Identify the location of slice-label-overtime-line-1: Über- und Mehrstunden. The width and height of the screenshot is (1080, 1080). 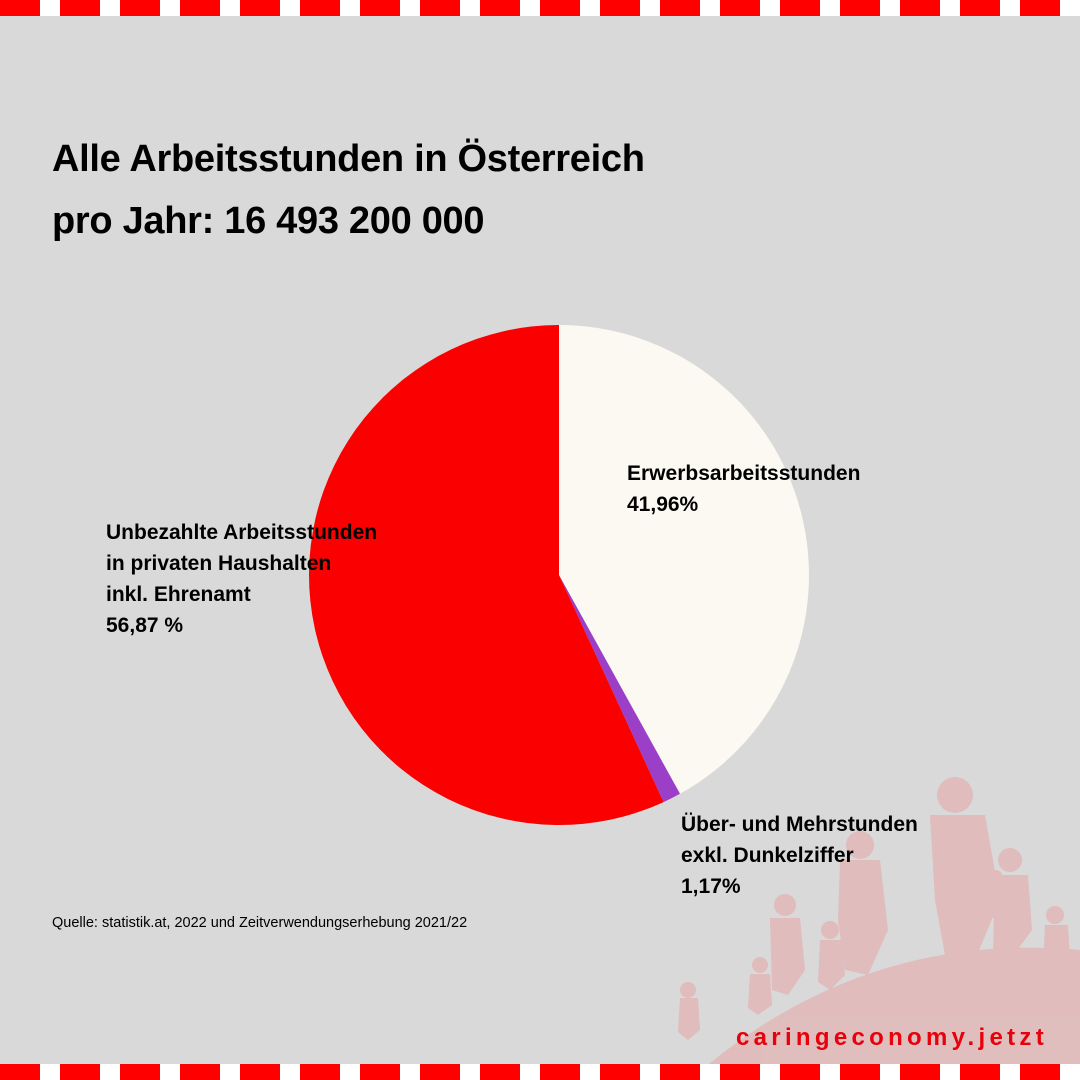
(799, 824).